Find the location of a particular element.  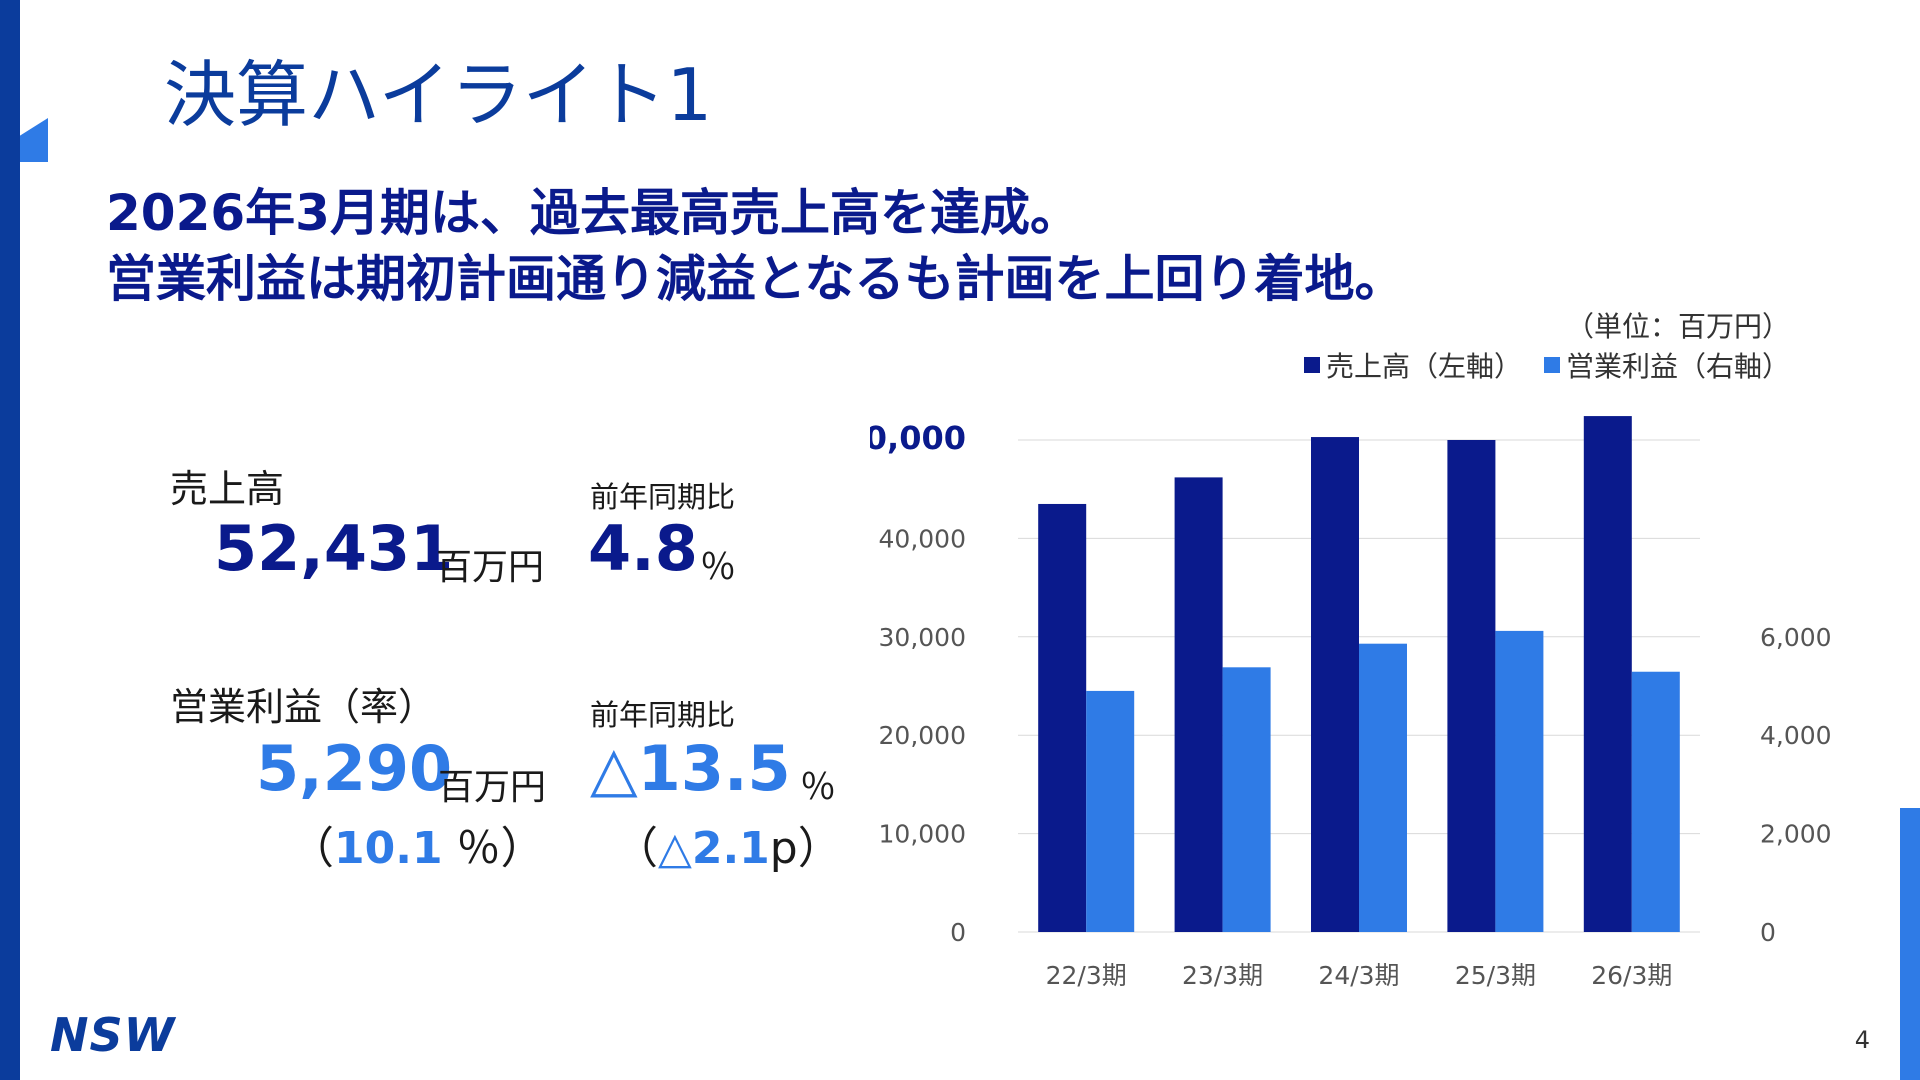

y-right-tick-label: 4,000 is located at coordinates (1795, 735).